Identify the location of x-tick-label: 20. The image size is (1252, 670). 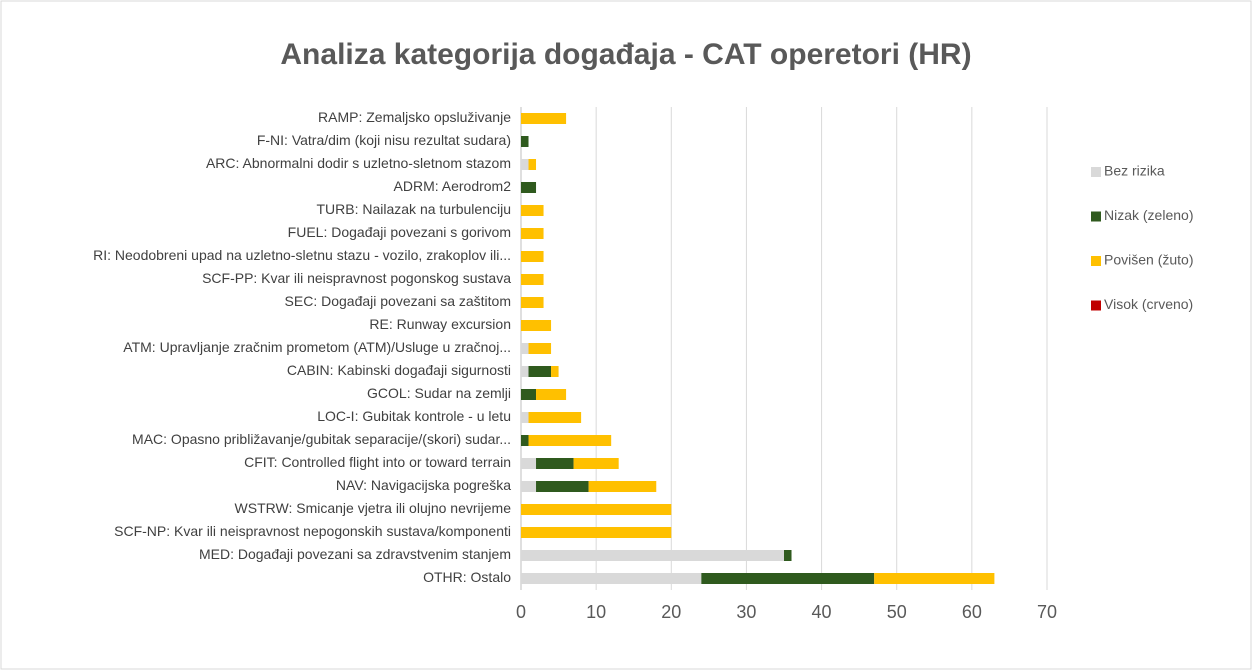
(671, 612).